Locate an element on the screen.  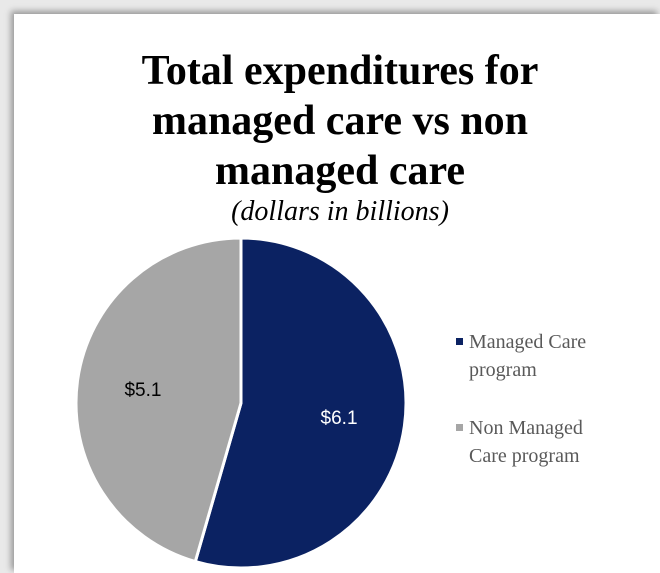
chart-subtitle: (dollars in billions) is located at coordinates (340, 211).